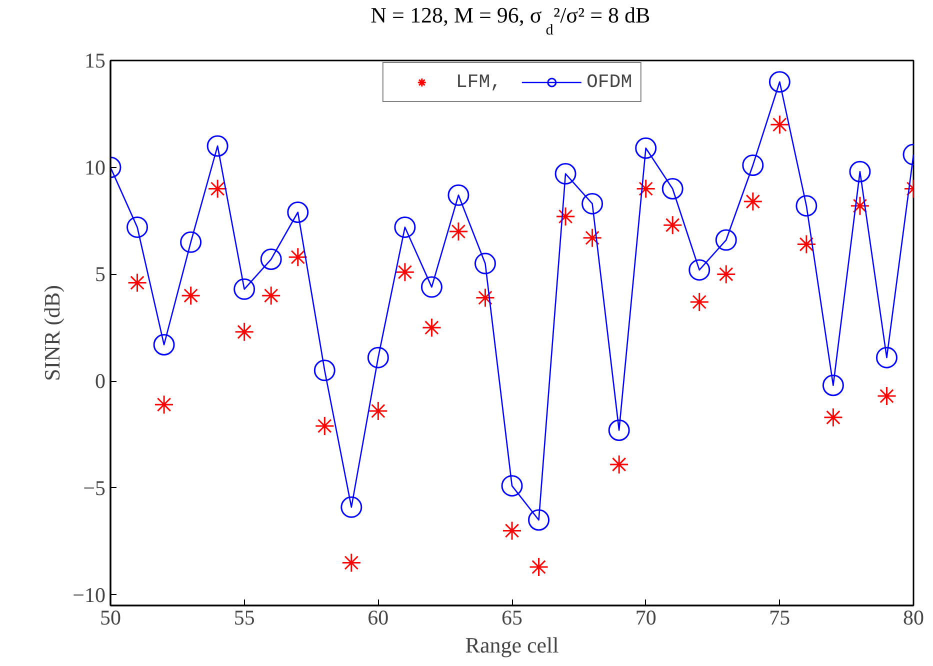 The height and width of the screenshot is (666, 933). What do you see at coordinates (378, 618) in the screenshot?
I see `x-tick-label: 60` at bounding box center [378, 618].